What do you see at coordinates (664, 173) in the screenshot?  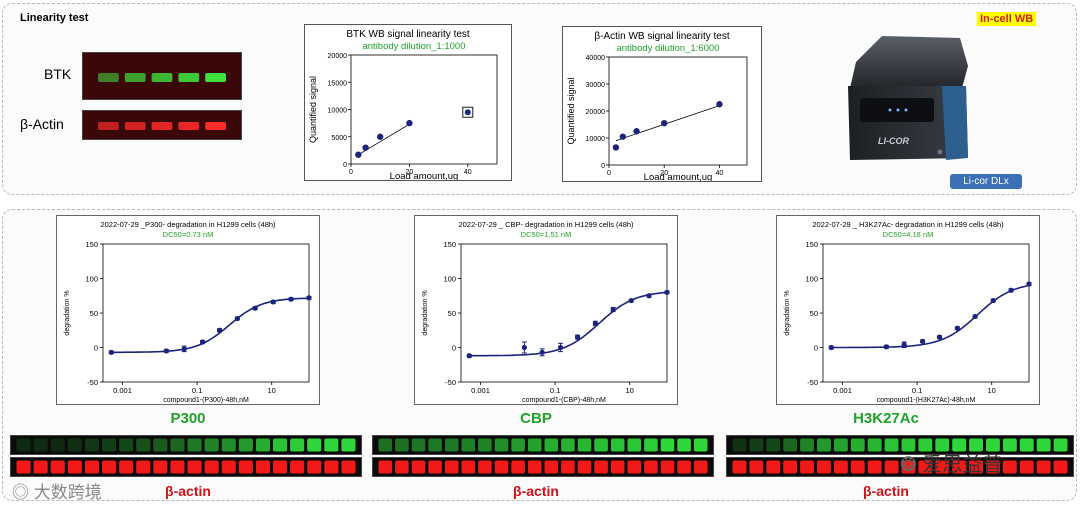 I see `x-tick-label: 20` at bounding box center [664, 173].